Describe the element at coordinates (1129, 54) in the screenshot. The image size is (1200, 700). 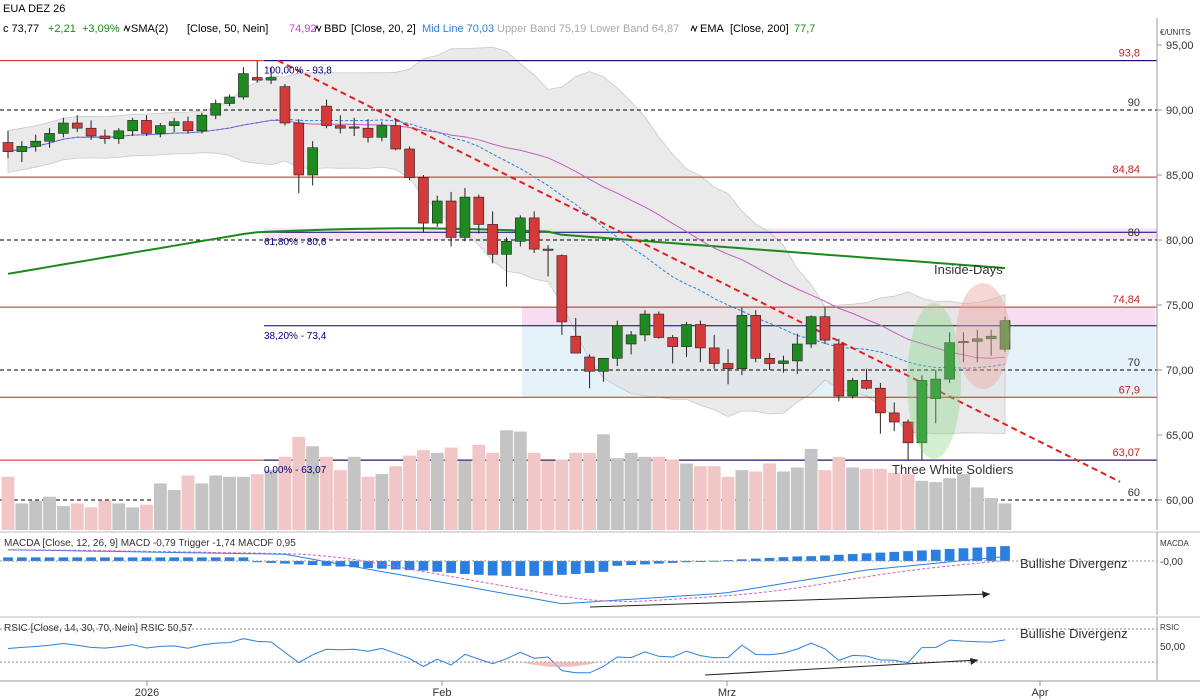
I see `price-level-label-0: 93,8` at that location.